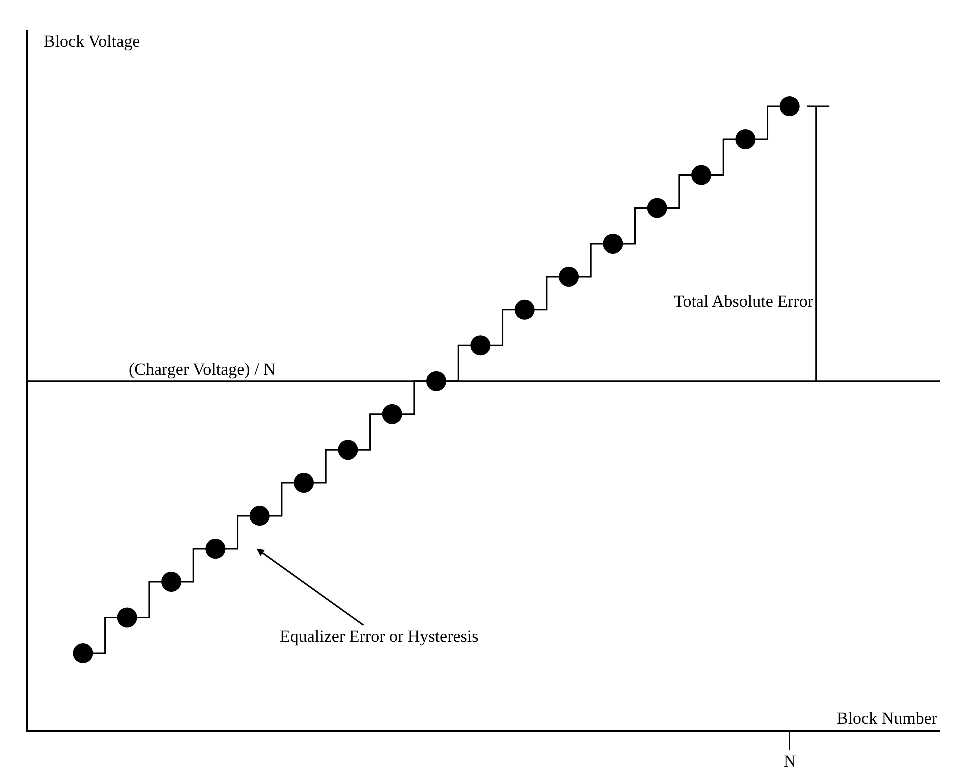 The width and height of the screenshot is (954, 783). I want to click on x-axis-title: Block Number, so click(887, 718).